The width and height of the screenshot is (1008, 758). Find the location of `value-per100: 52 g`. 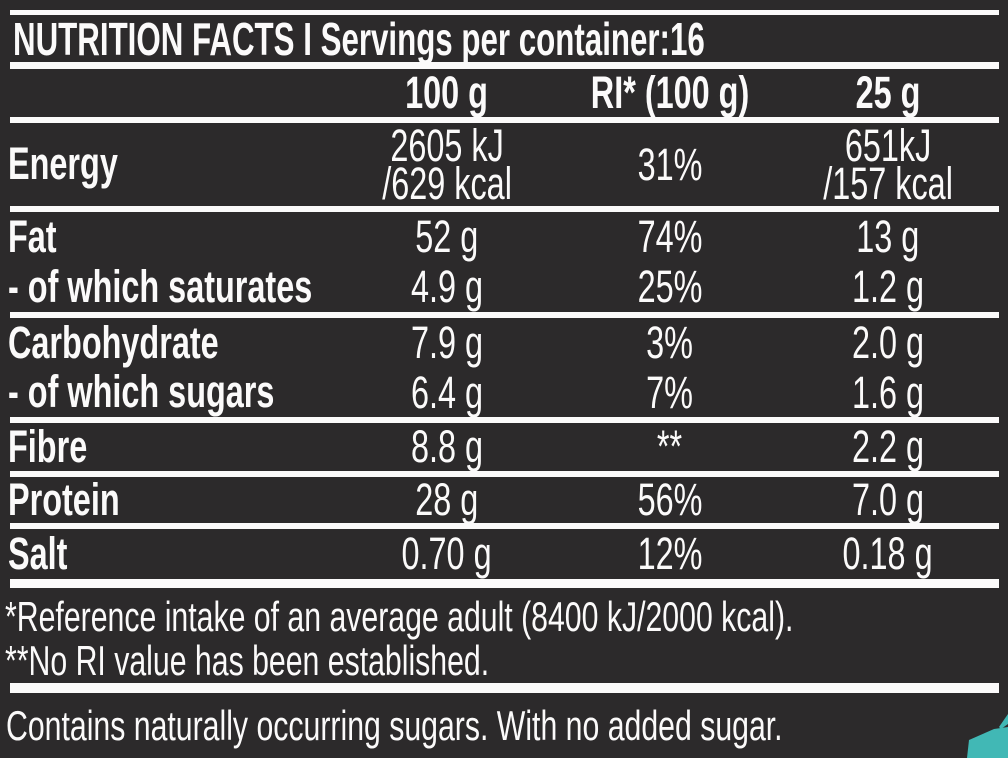

value-per100: 52 g is located at coordinates (447, 237).